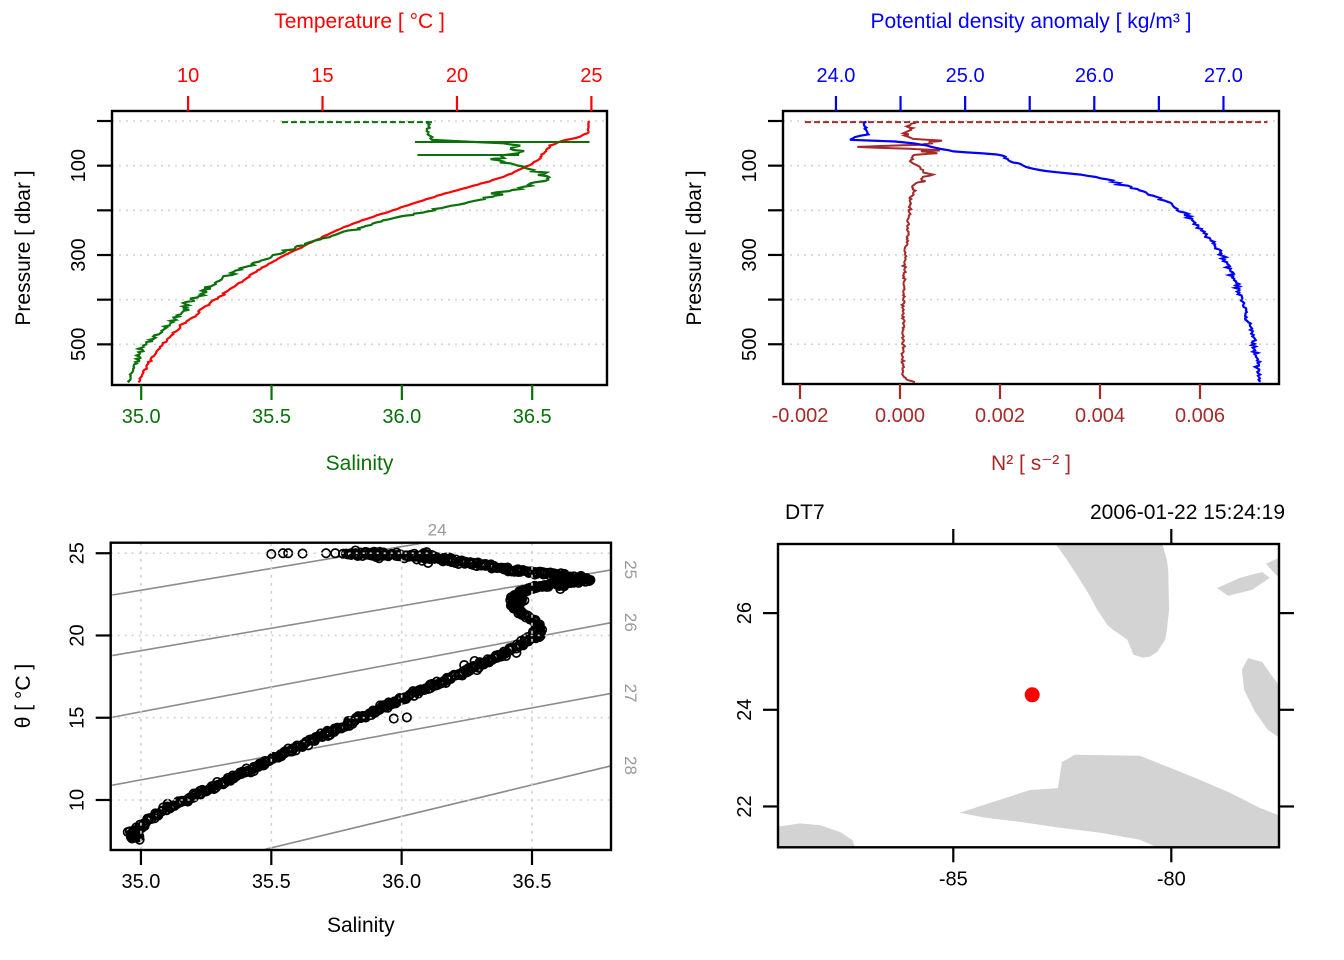 The height and width of the screenshot is (960, 1344). What do you see at coordinates (591, 76) in the screenshot?
I see `top-tick-label: 25` at bounding box center [591, 76].